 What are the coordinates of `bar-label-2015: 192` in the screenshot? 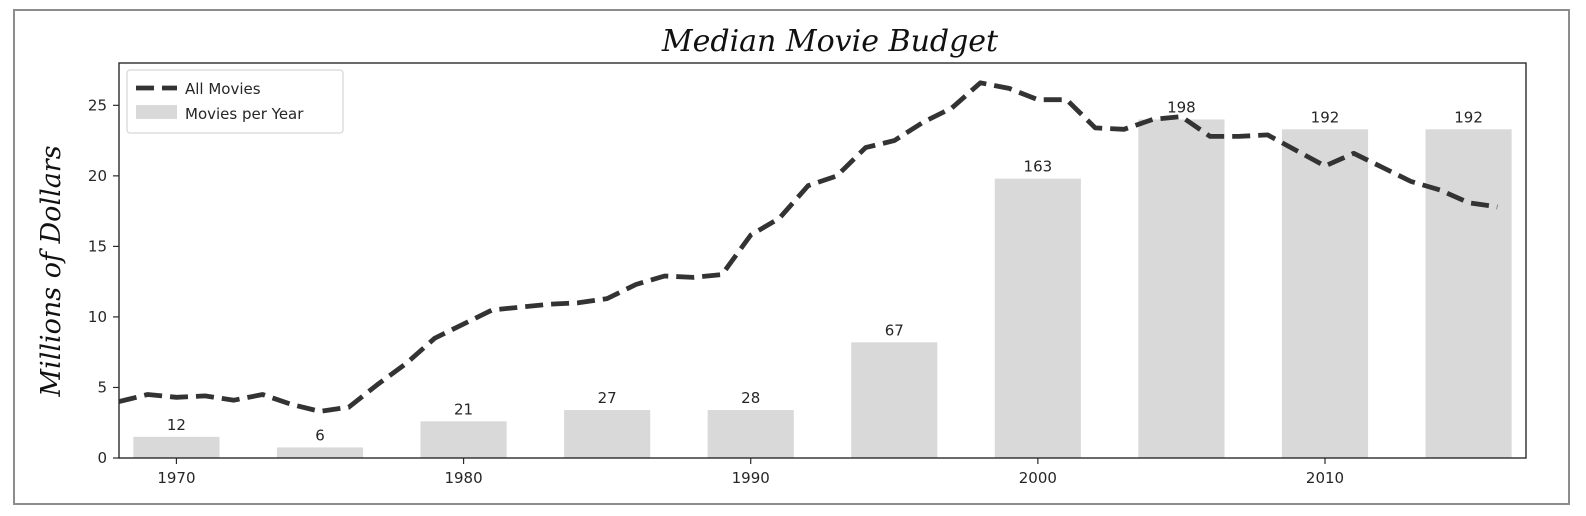 It's located at (1468, 117).